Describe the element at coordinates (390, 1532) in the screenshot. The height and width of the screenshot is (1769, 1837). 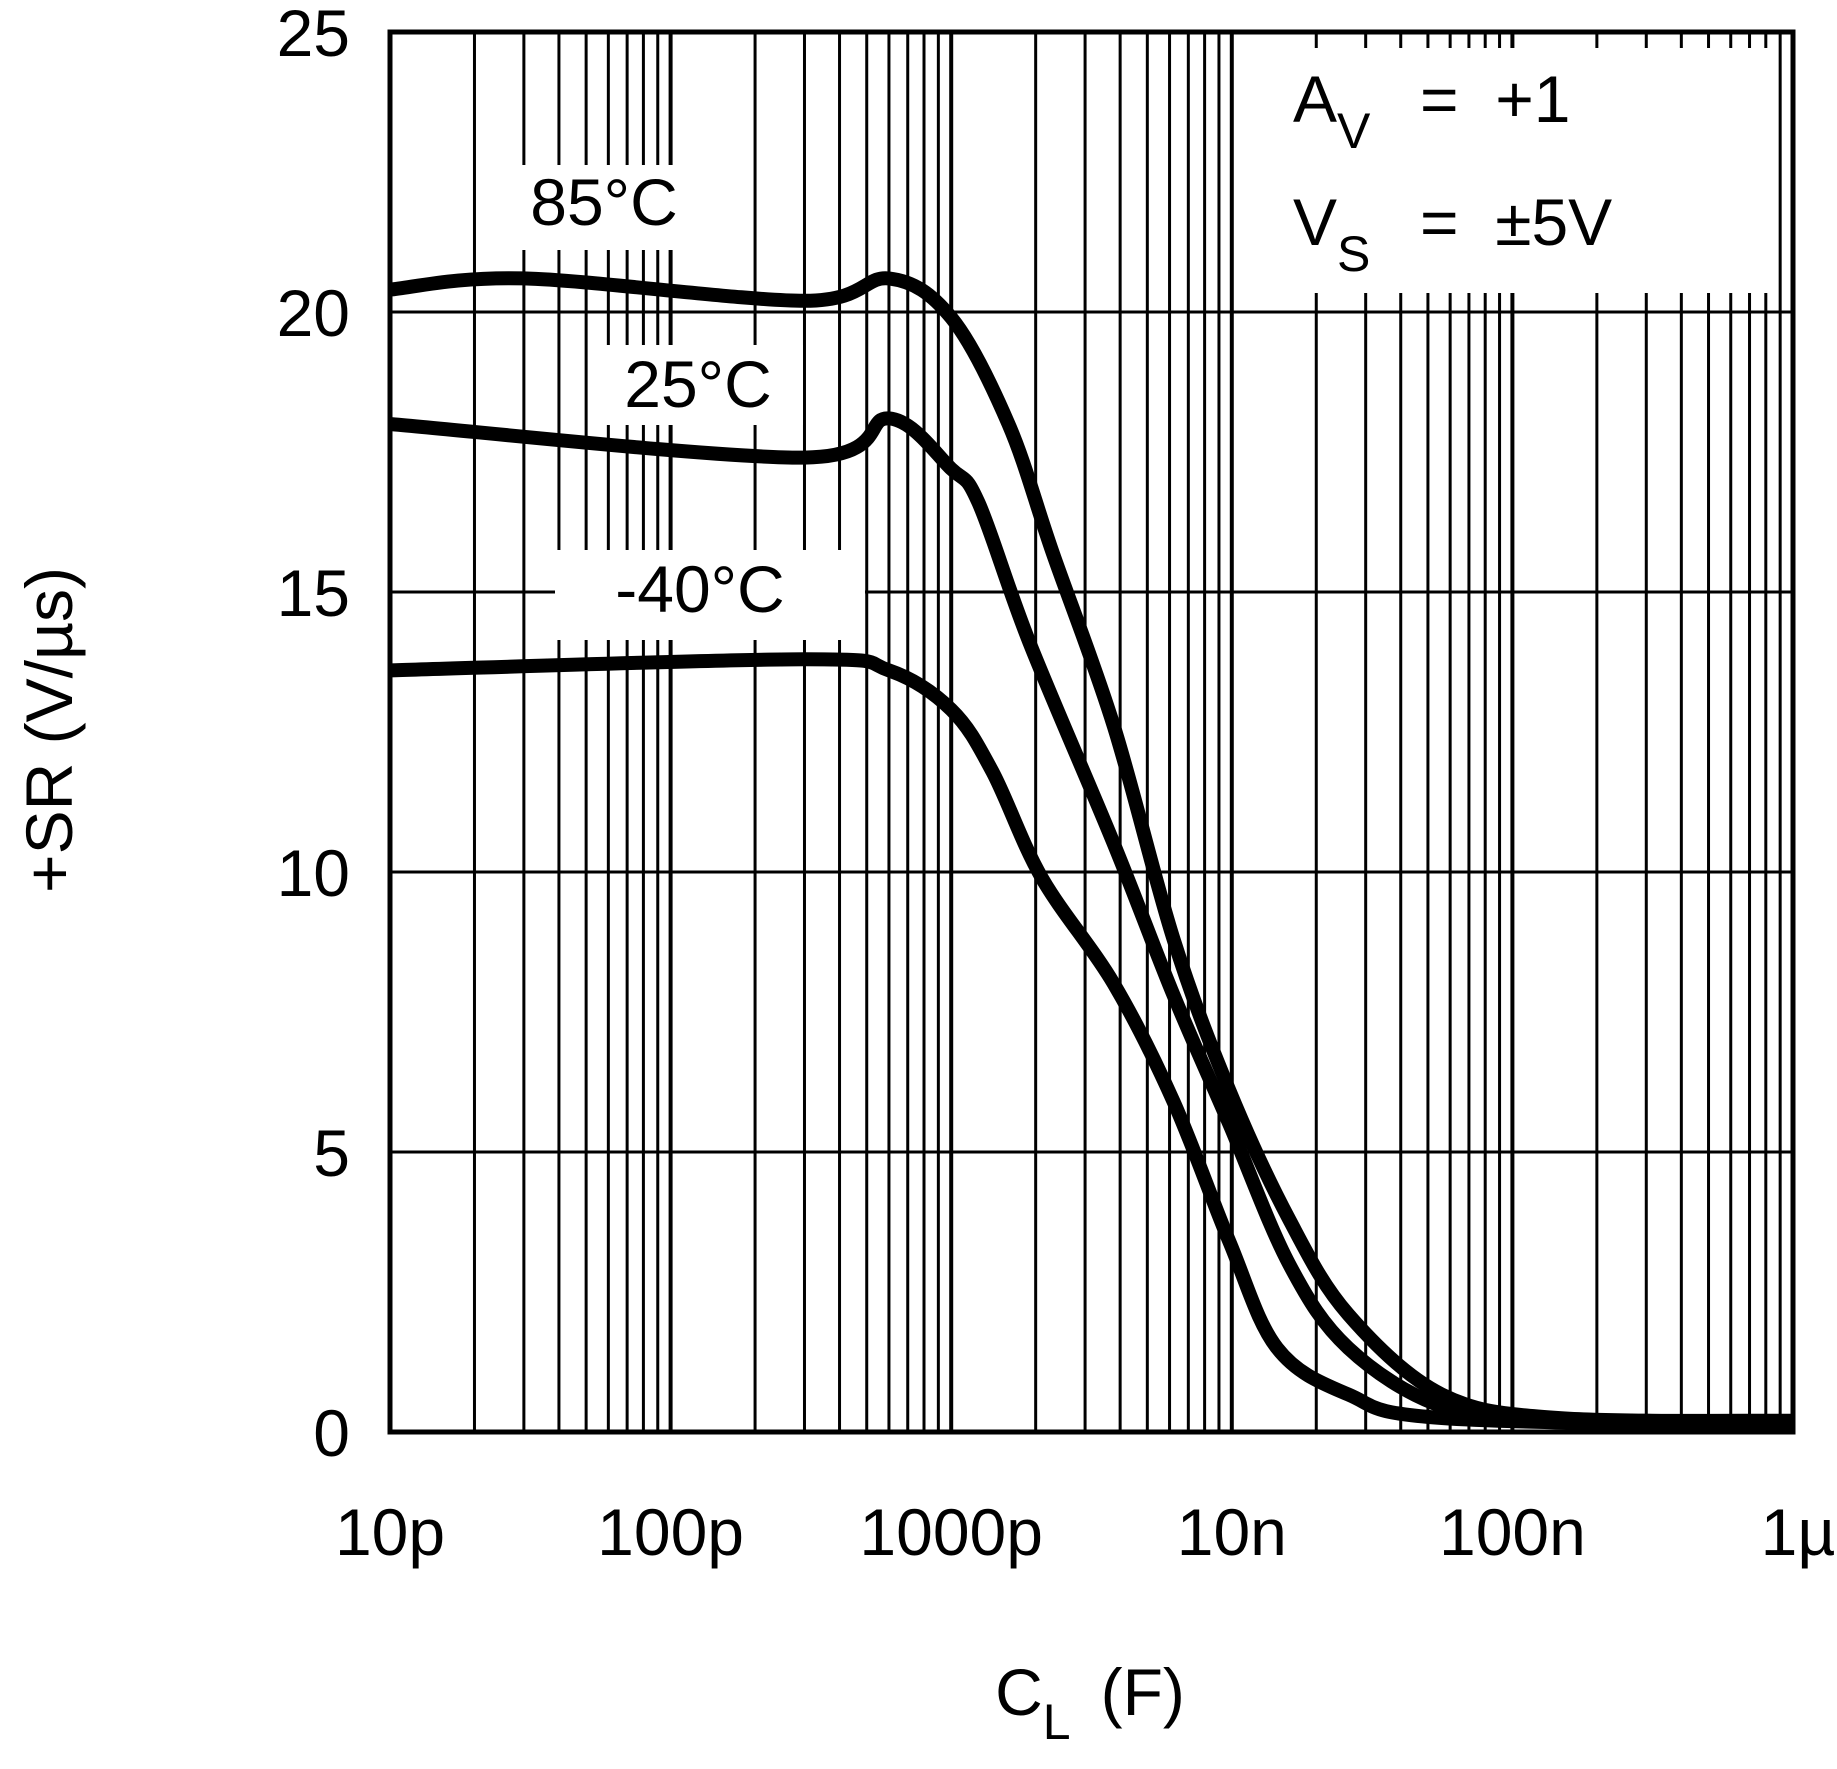
I see `x-tick-label: 10p` at that location.